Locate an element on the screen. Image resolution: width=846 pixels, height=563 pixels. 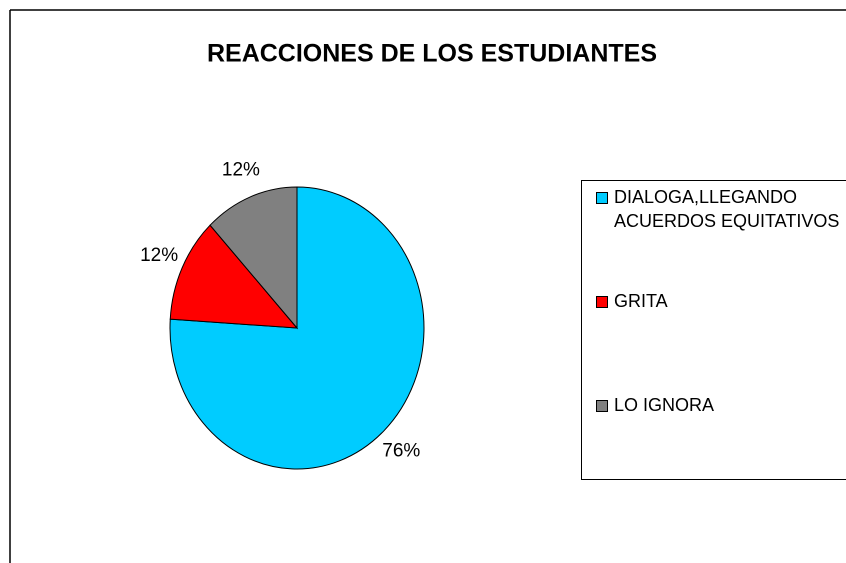
legend-label: LO IGNORA is located at coordinates (664, 405).